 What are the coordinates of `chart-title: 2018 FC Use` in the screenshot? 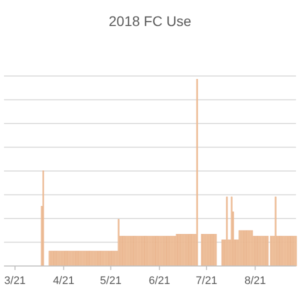 It's located at (150, 21).